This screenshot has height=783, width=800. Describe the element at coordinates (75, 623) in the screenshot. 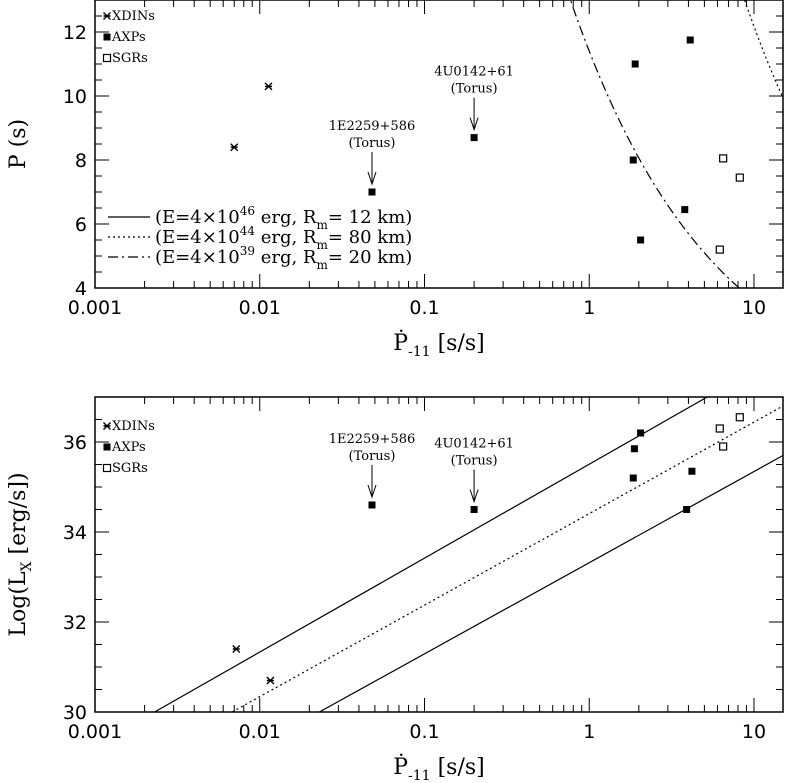

I see `y-tick-label: 32` at that location.